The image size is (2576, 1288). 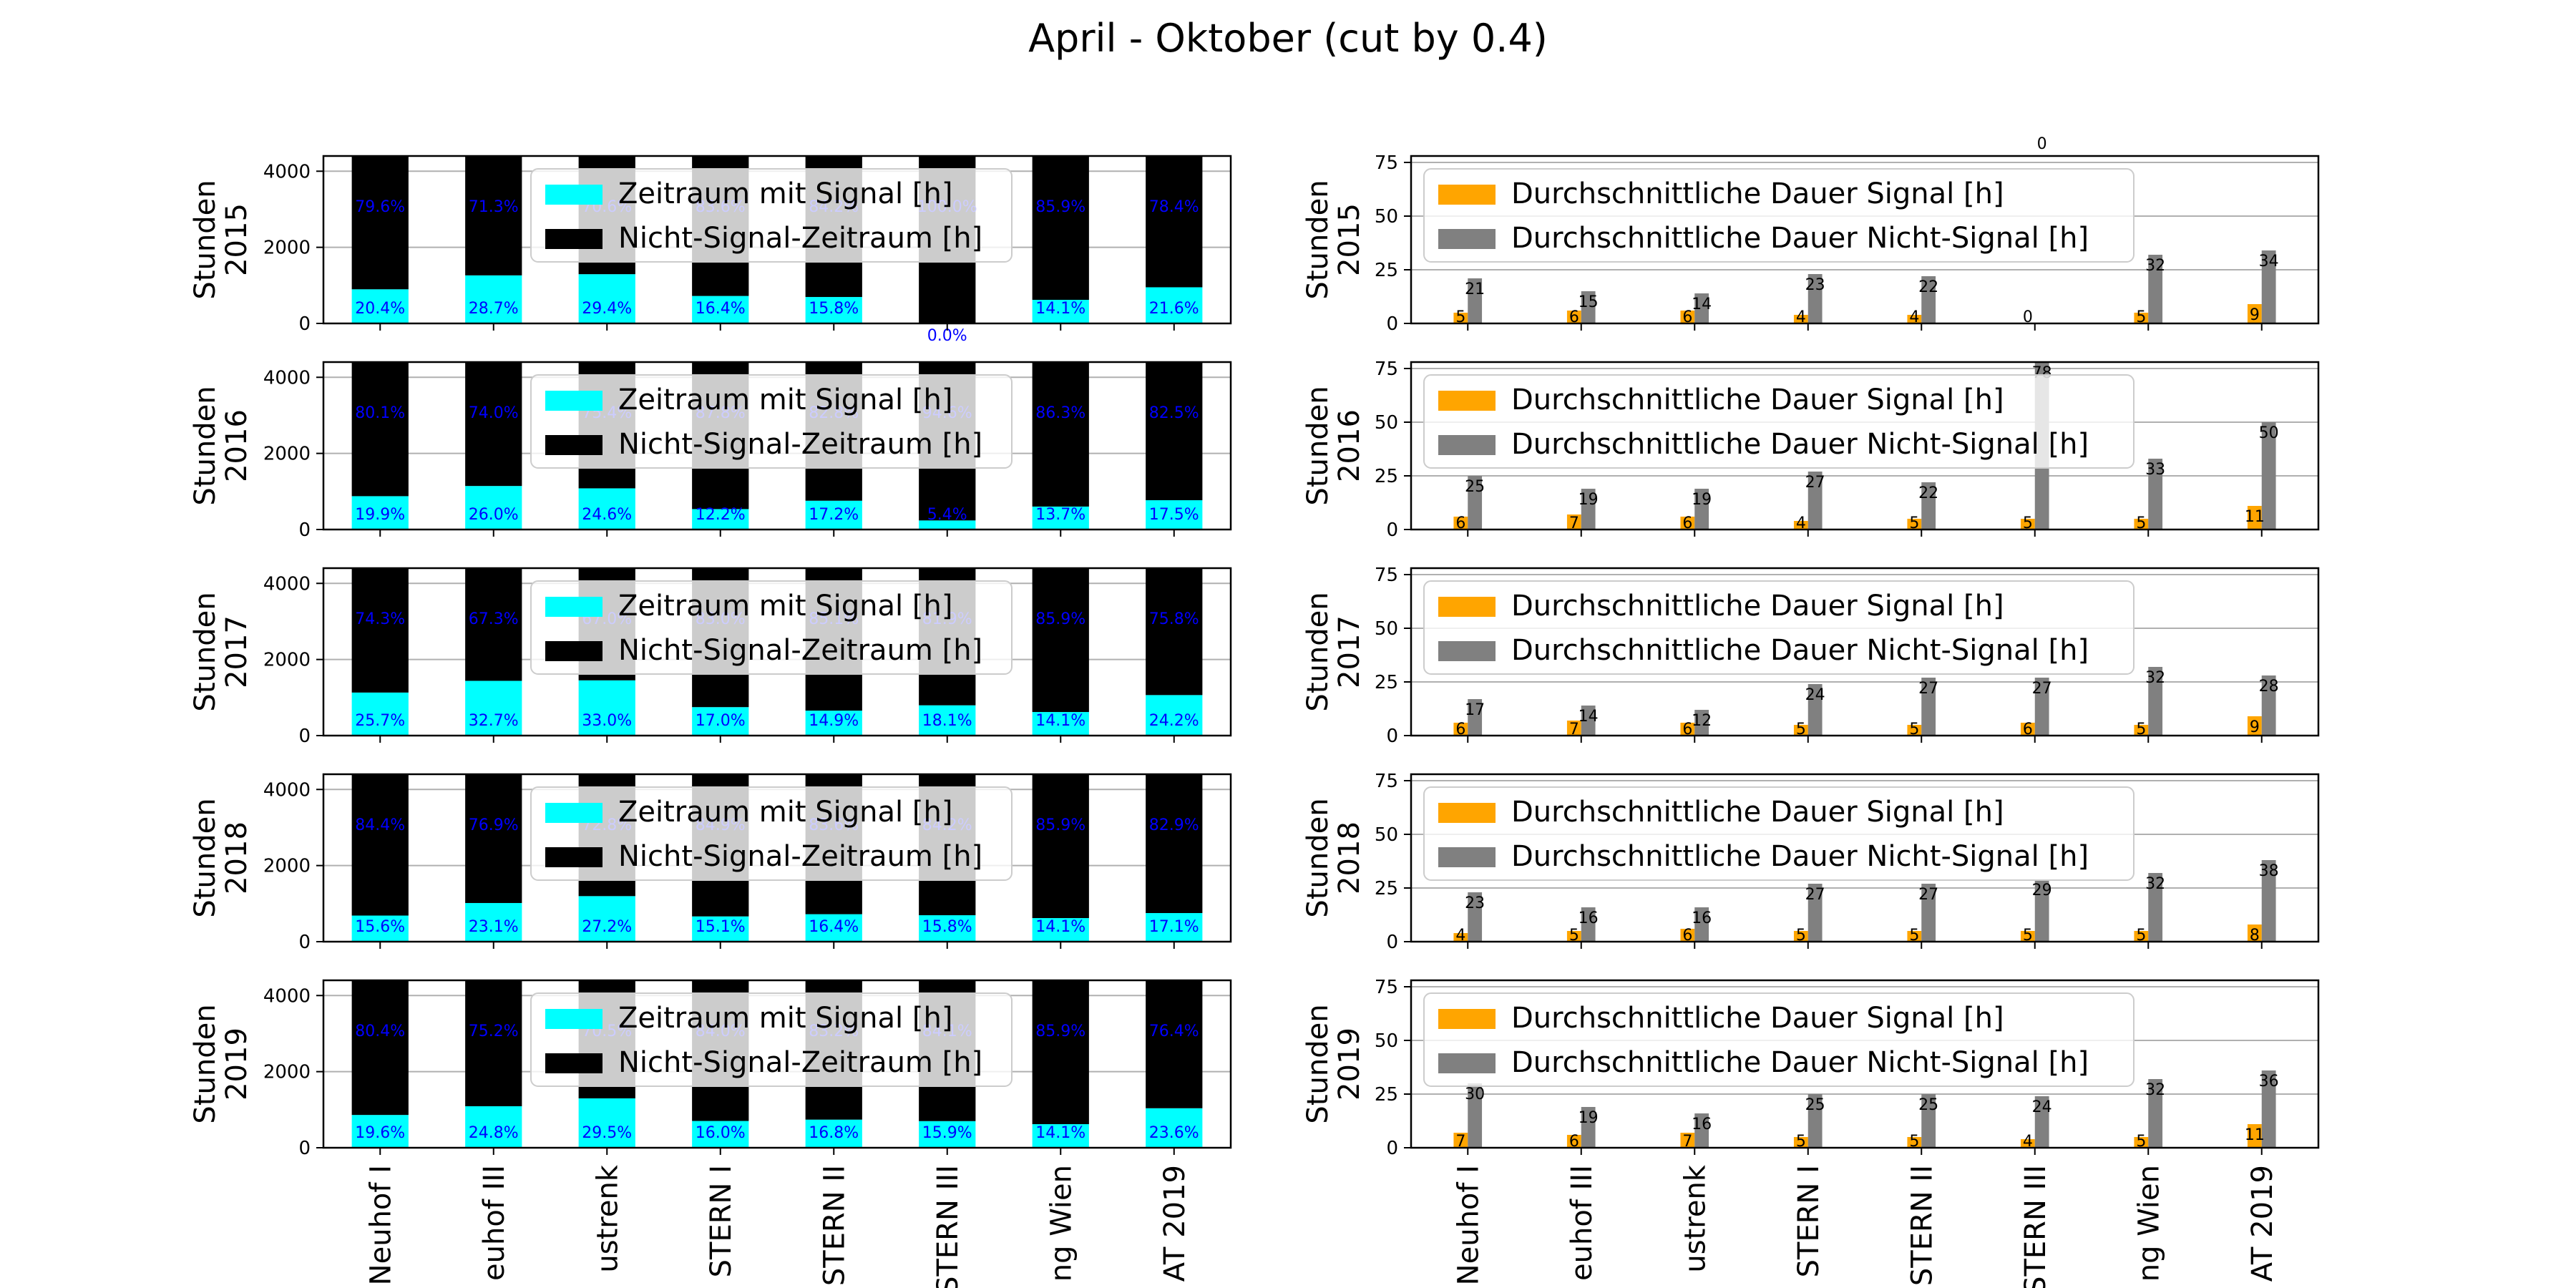 I want to click on y-axis-label: Stunden2019, so click(x=221, y=1063).